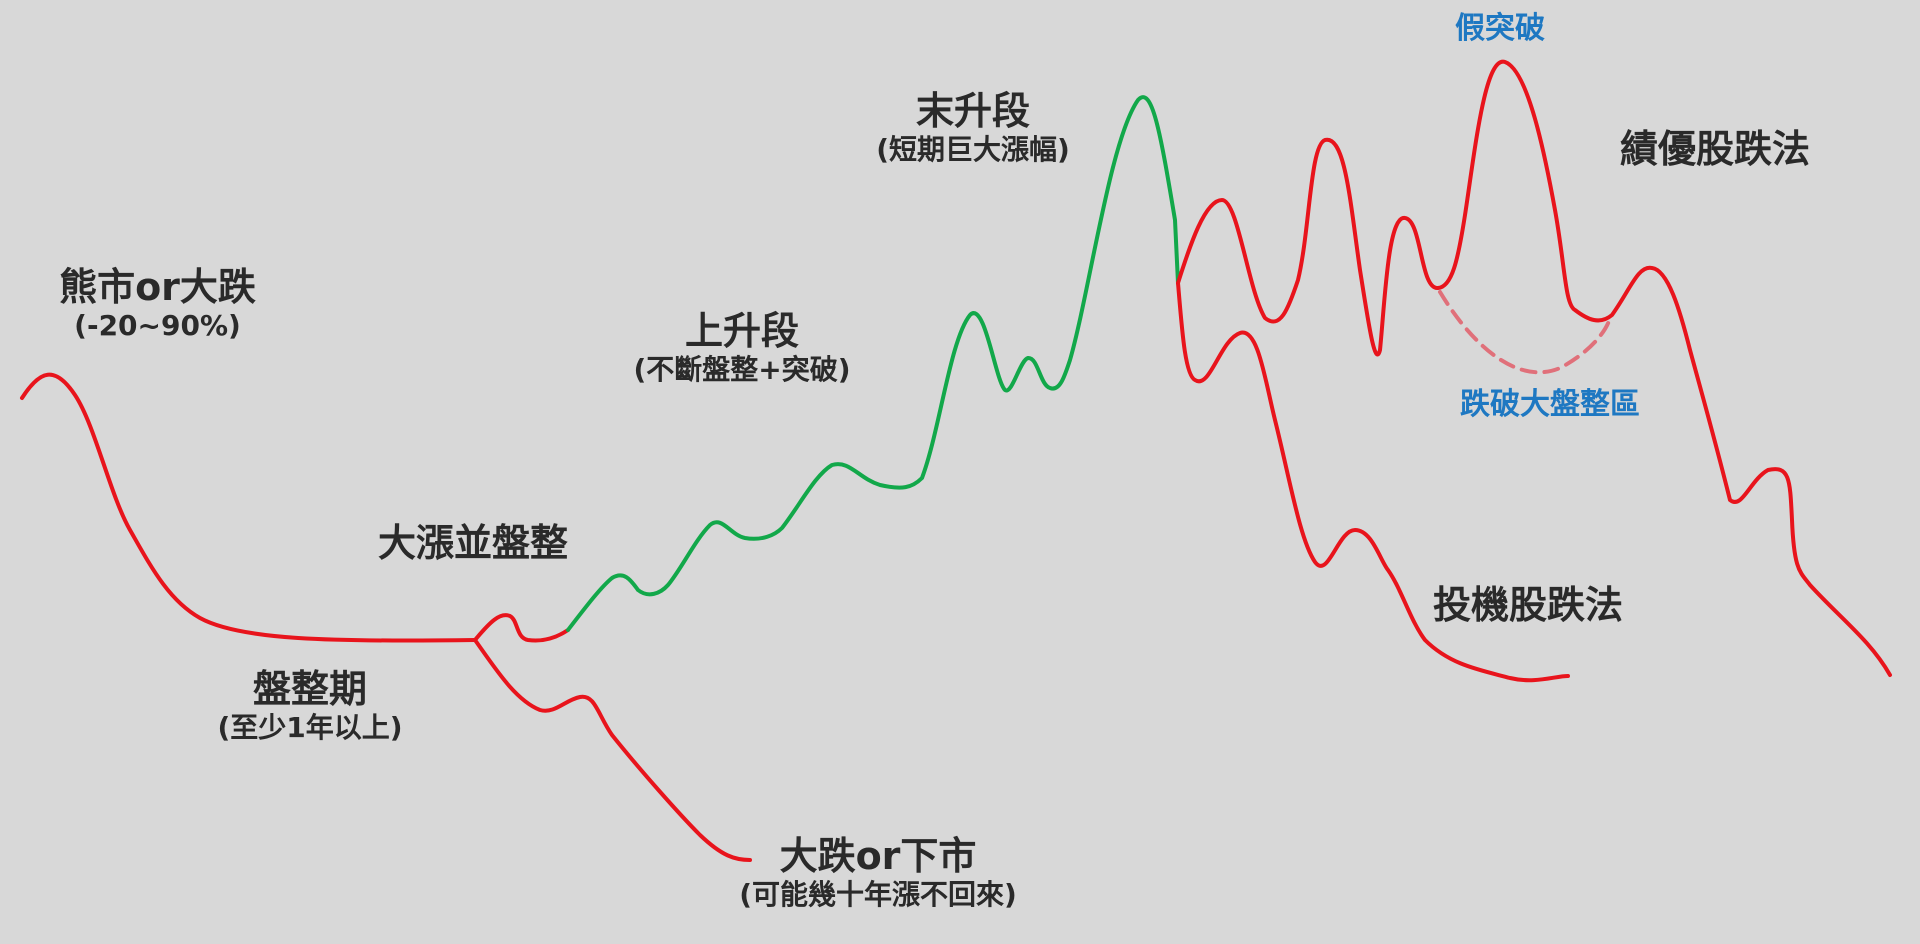 The image size is (1920, 944). What do you see at coordinates (973, 149) in the screenshot?
I see `final-stage-subtitle: (短期巨大漲幅)` at bounding box center [973, 149].